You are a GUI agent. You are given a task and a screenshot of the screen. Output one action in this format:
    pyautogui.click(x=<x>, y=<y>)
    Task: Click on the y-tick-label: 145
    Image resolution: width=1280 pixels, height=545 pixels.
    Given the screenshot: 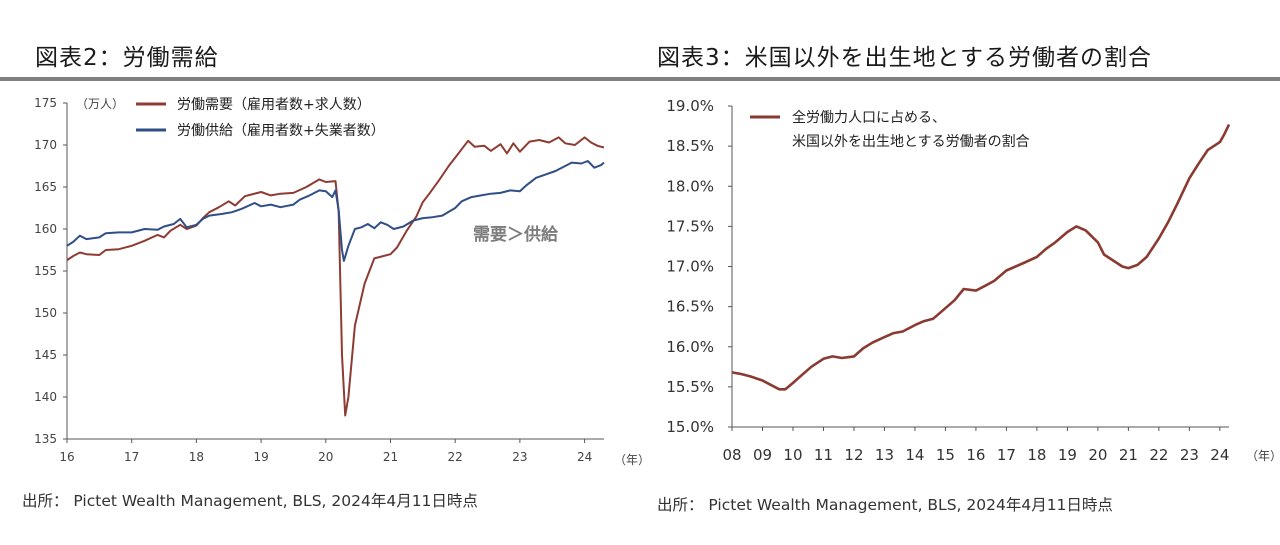 What is the action you would take?
    pyautogui.click(x=45, y=355)
    